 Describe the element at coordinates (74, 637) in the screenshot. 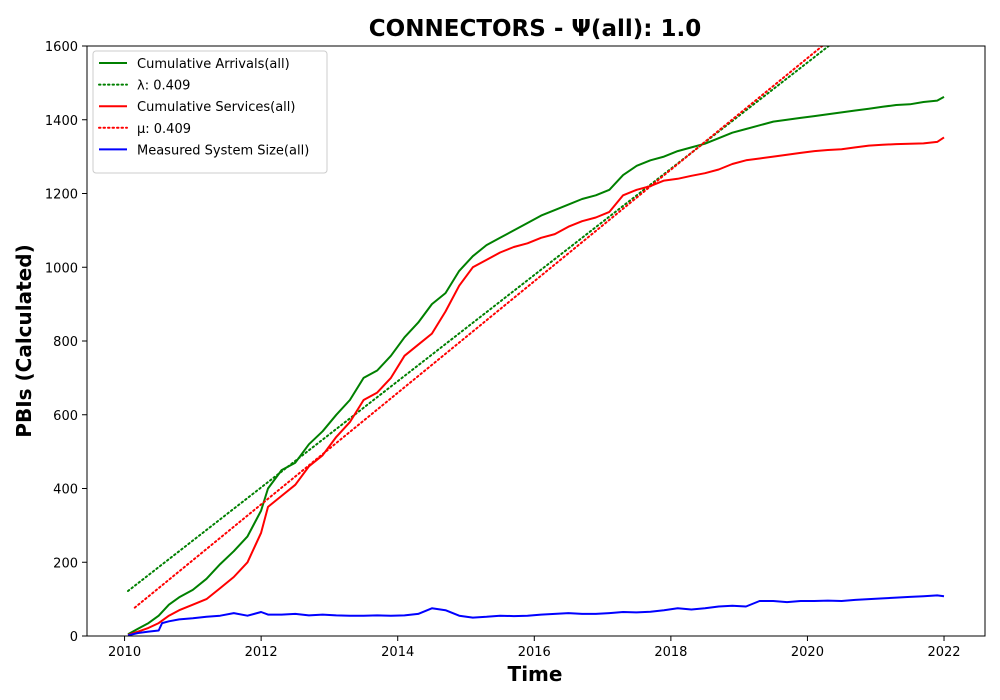

I see `y-tick-label-0: 0` at that location.